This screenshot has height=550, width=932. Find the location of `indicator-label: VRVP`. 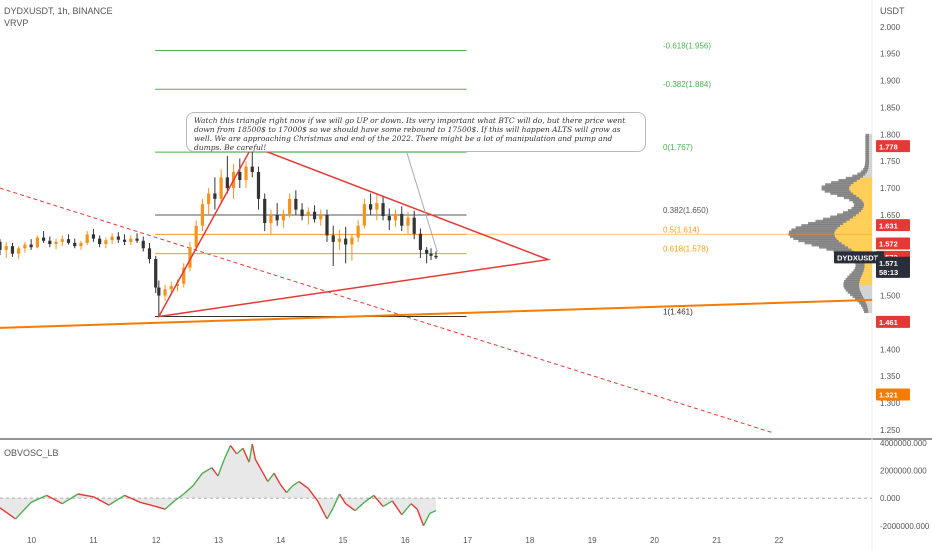

indicator-label: VRVP is located at coordinates (16, 23).